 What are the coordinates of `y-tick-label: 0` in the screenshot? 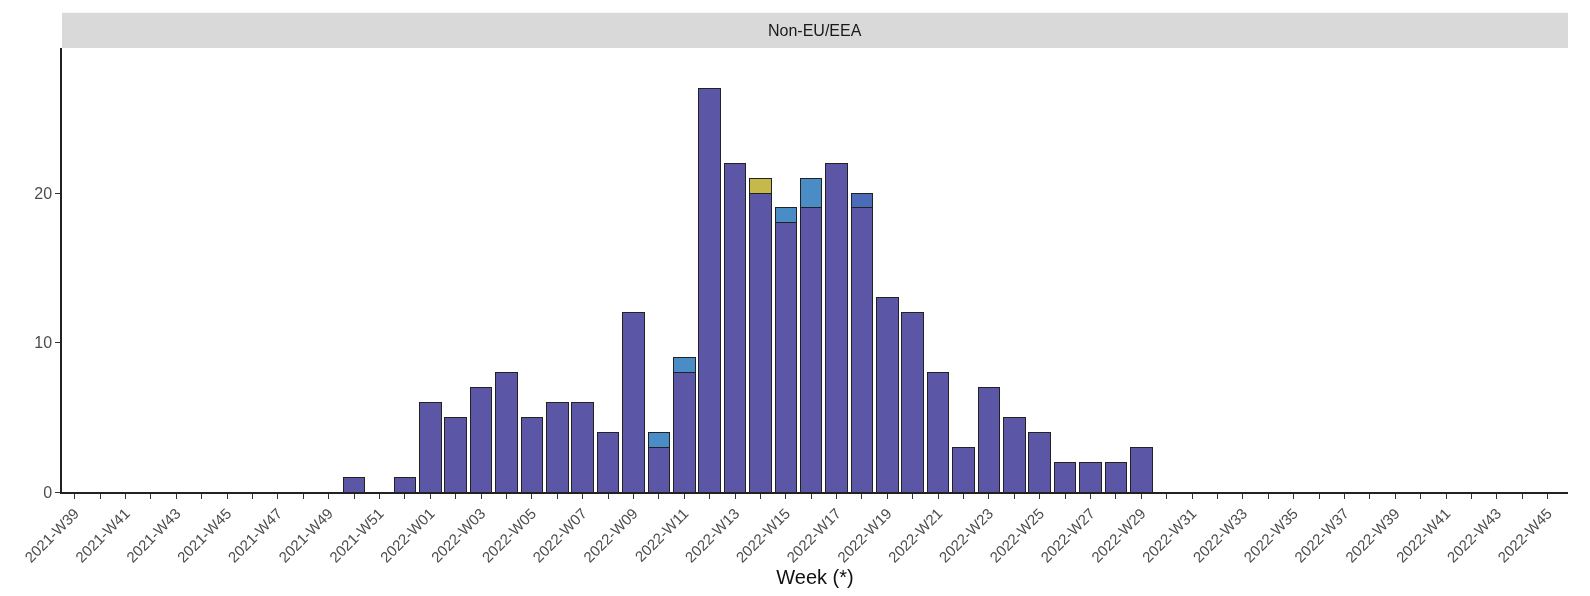 It's located at (48, 492).